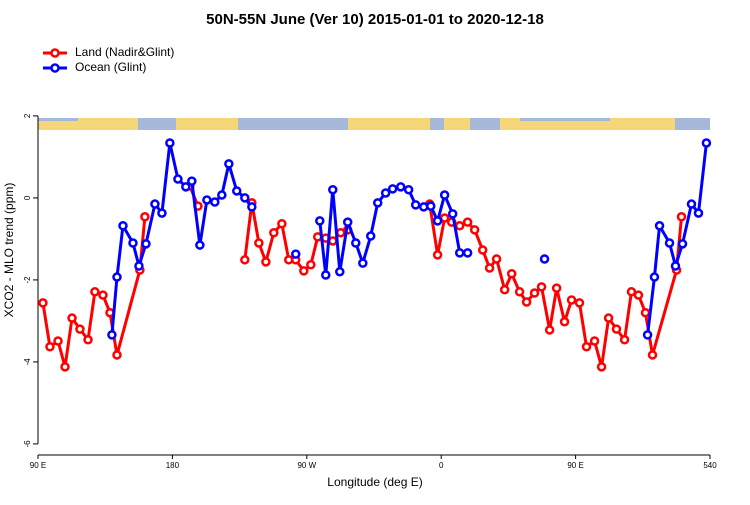 This screenshot has height=505, width=750. I want to click on y-tick-label: -2, so click(27, 280).